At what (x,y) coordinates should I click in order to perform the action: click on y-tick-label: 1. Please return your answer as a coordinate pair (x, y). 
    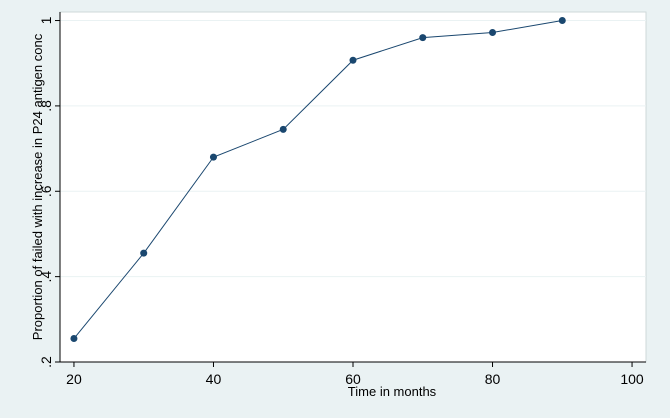
    Looking at the image, I should click on (46, 20).